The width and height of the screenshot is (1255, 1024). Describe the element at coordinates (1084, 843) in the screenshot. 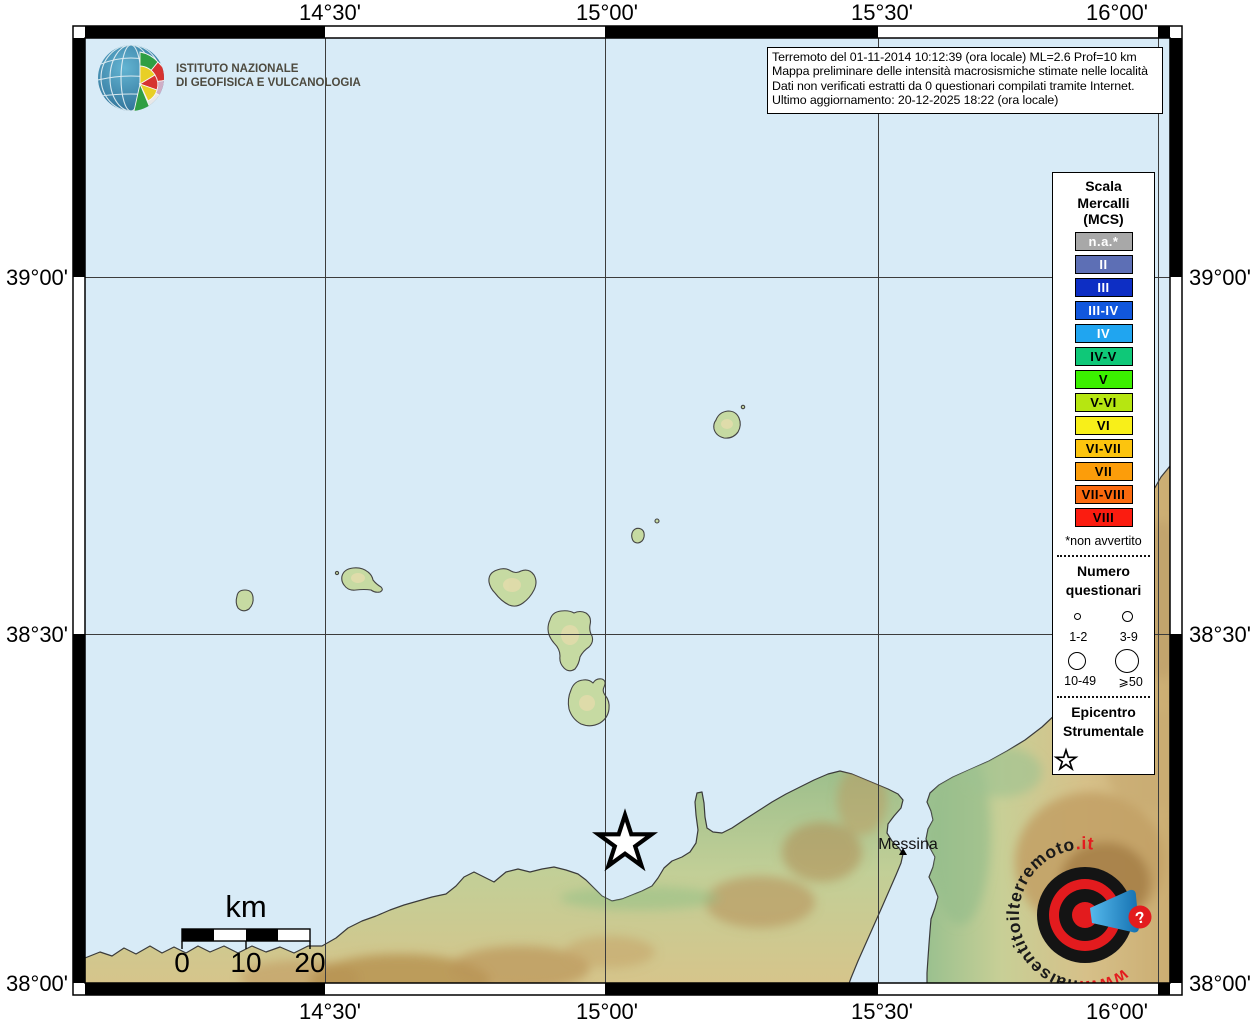

I see `hsit-it: .it` at that location.